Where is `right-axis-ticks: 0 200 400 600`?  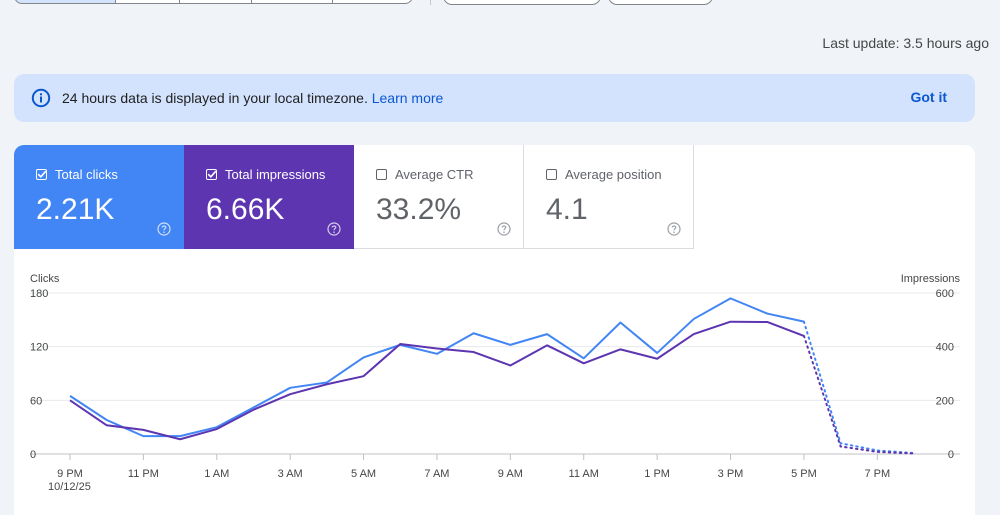
right-axis-ticks: 0 200 400 600 is located at coordinates (945, 374).